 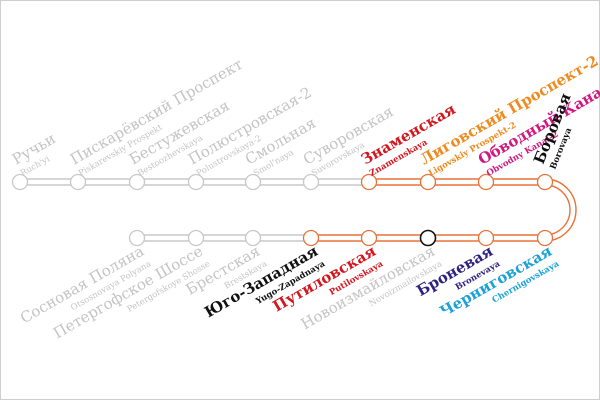 I want to click on active-track-outer, so click(x=444, y=210).